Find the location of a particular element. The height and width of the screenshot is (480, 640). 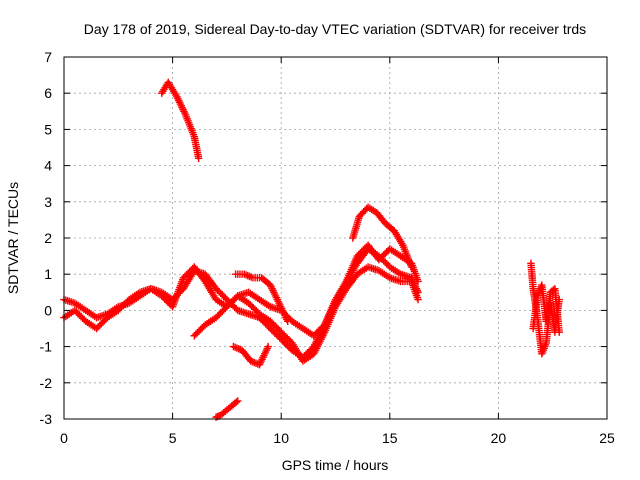

series-track-g is located at coordinates (261, 297).